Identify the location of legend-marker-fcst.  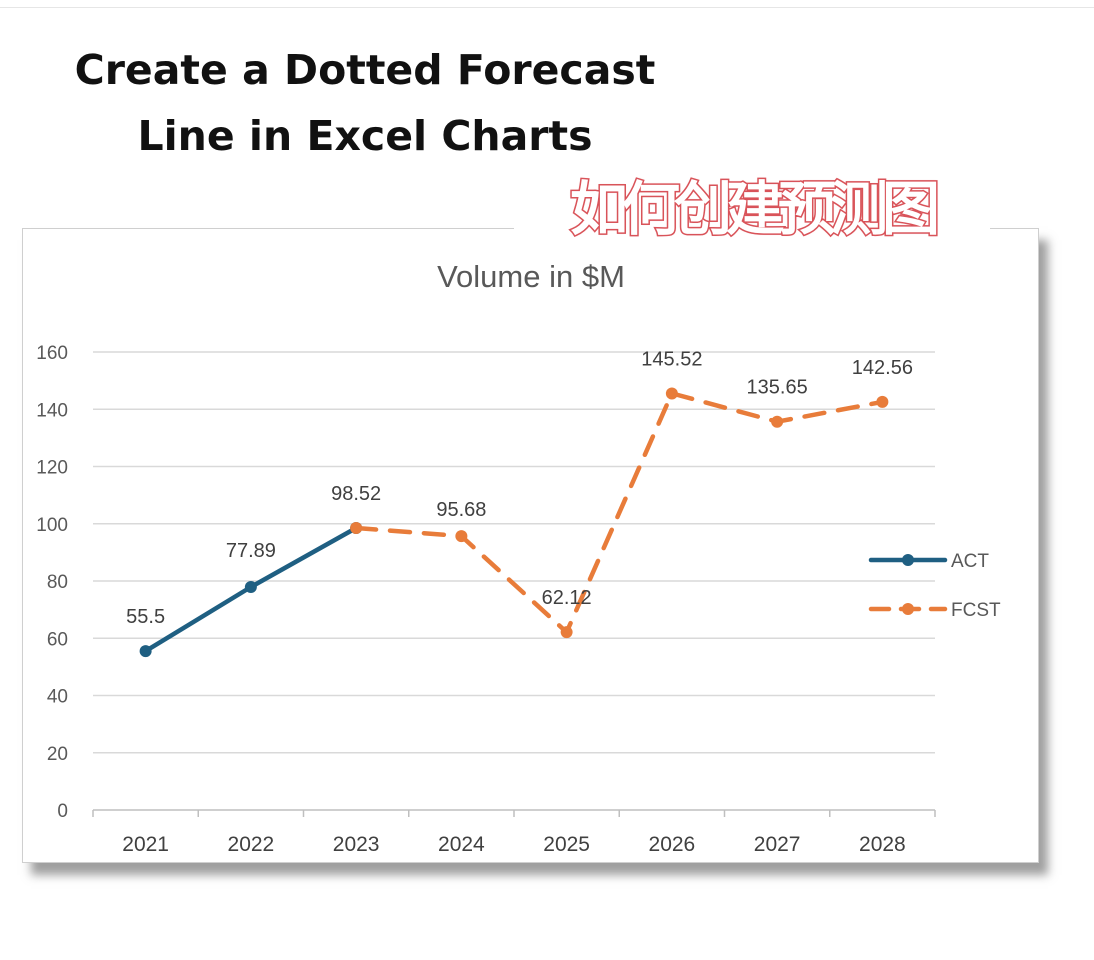
(908, 609).